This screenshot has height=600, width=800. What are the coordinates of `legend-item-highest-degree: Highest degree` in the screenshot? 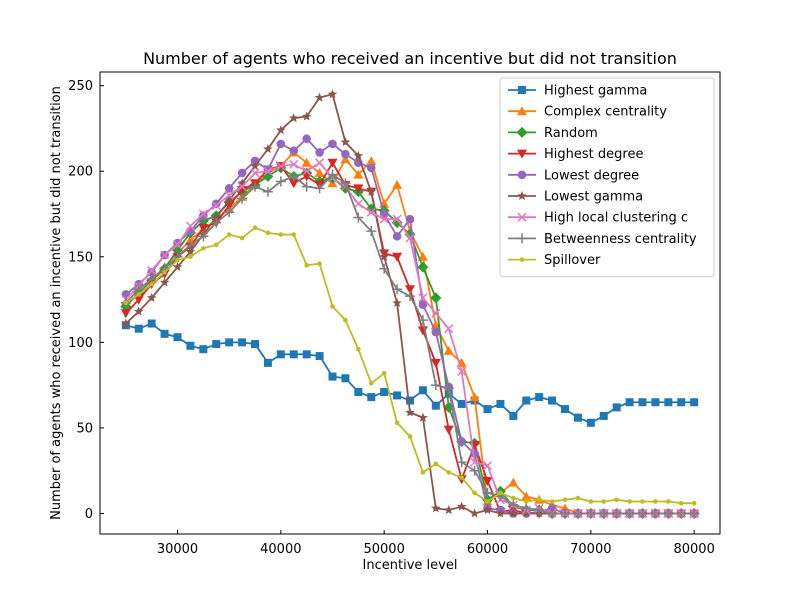 It's located at (575, 154).